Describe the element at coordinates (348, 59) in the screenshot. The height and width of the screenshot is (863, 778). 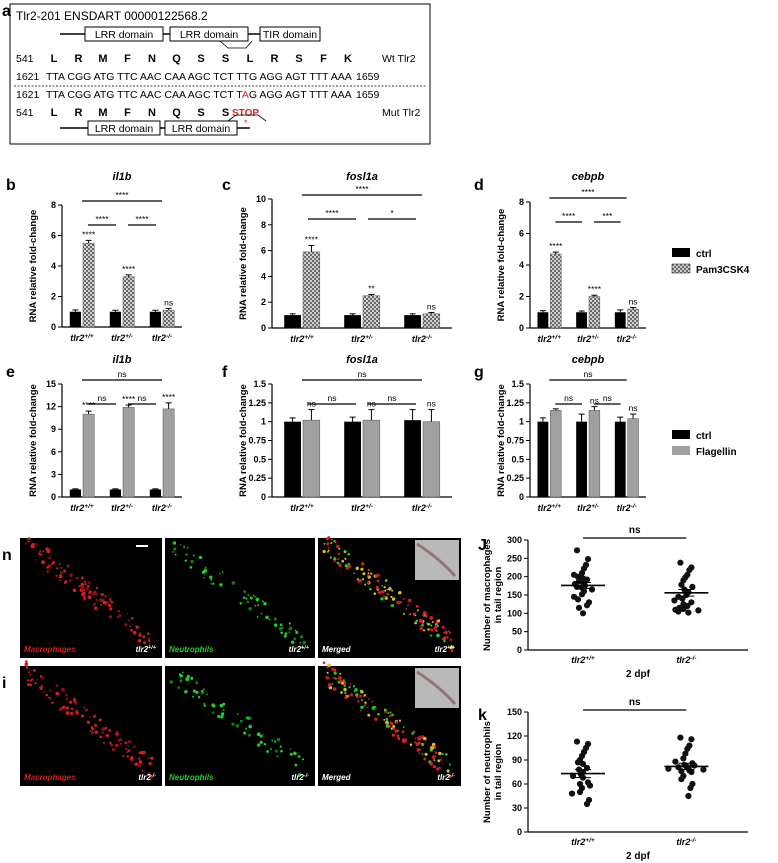
I see `wt-aa-12: K` at that location.